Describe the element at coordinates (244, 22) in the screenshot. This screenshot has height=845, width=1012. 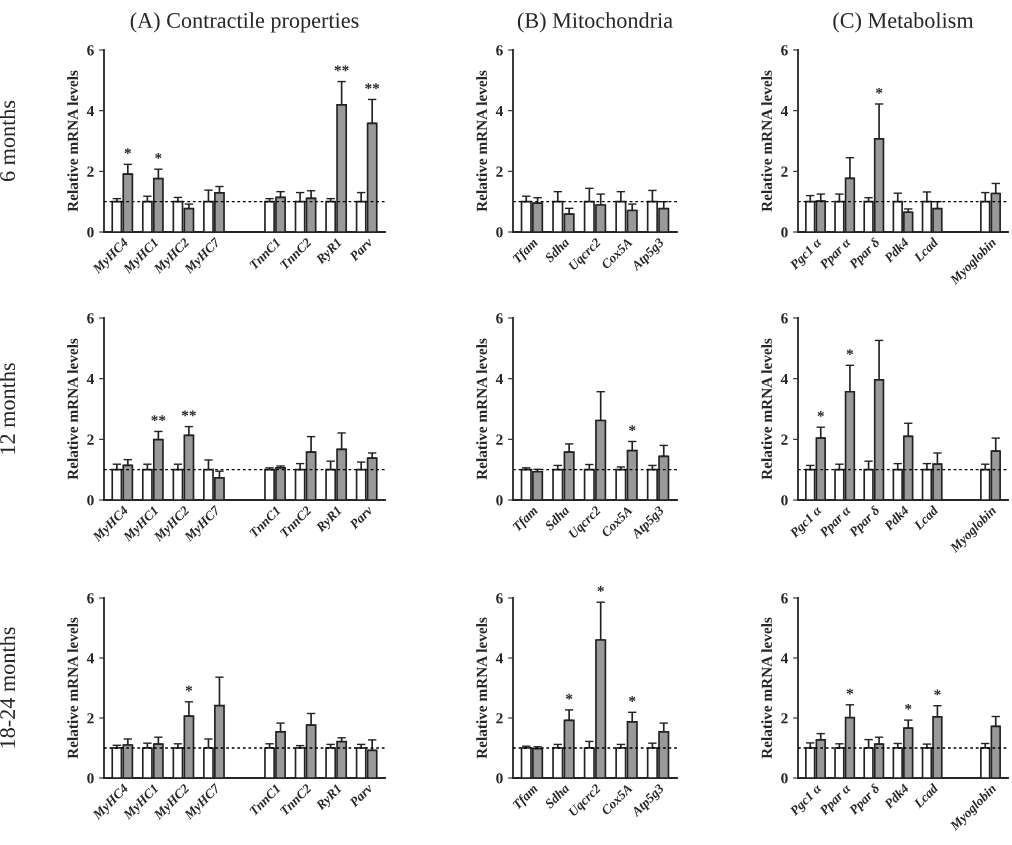
I see `chart-title: (A) Contractile properties` at that location.